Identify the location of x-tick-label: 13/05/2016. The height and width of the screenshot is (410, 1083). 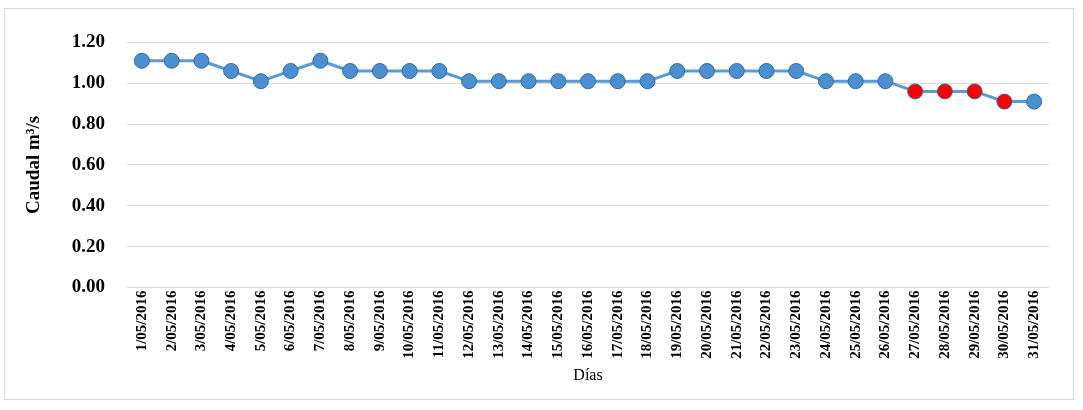
(497, 324).